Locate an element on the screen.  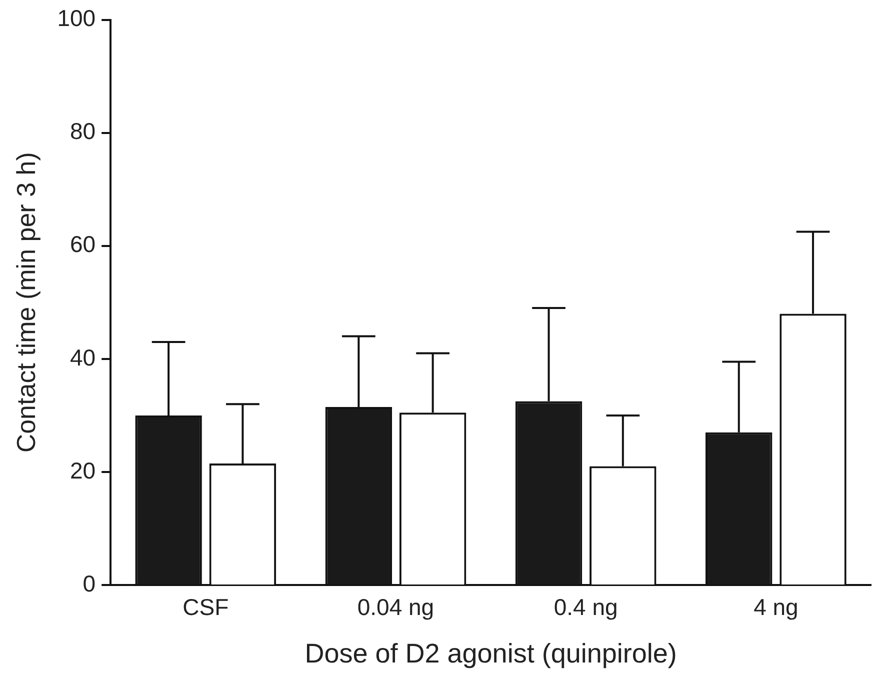
y-tick-label: 60 is located at coordinates (83, 244).